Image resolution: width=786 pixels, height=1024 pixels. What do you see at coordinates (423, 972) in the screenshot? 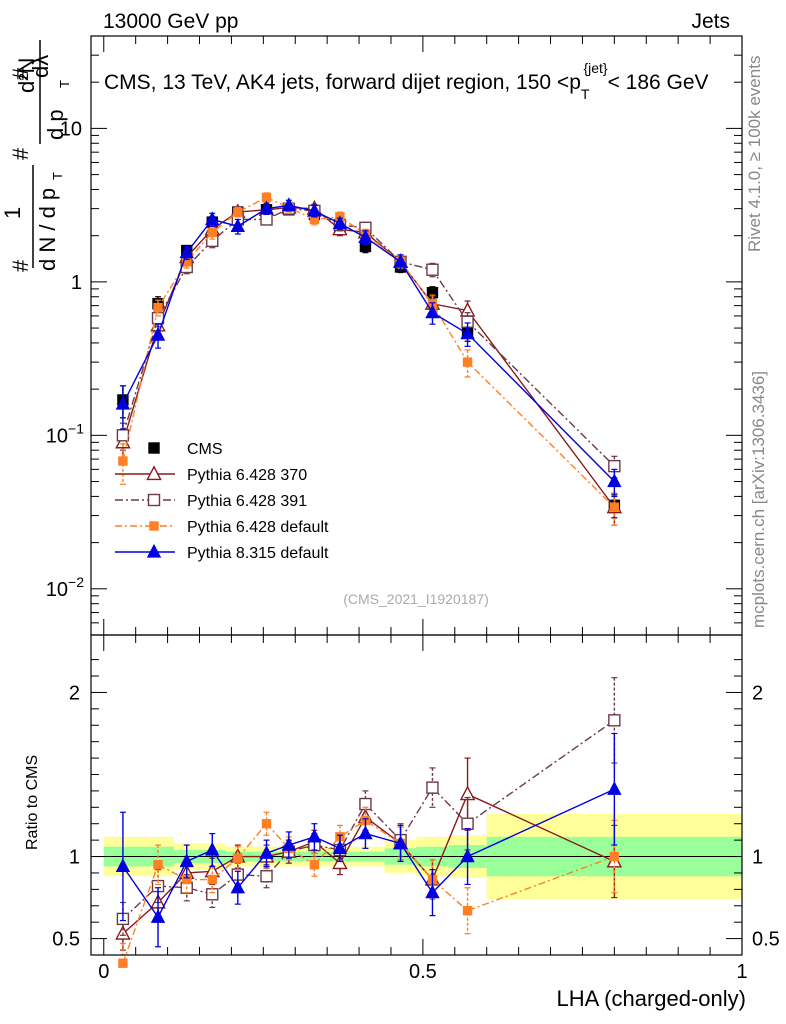
I see `xtick-label-1: 0.5` at bounding box center [423, 972].